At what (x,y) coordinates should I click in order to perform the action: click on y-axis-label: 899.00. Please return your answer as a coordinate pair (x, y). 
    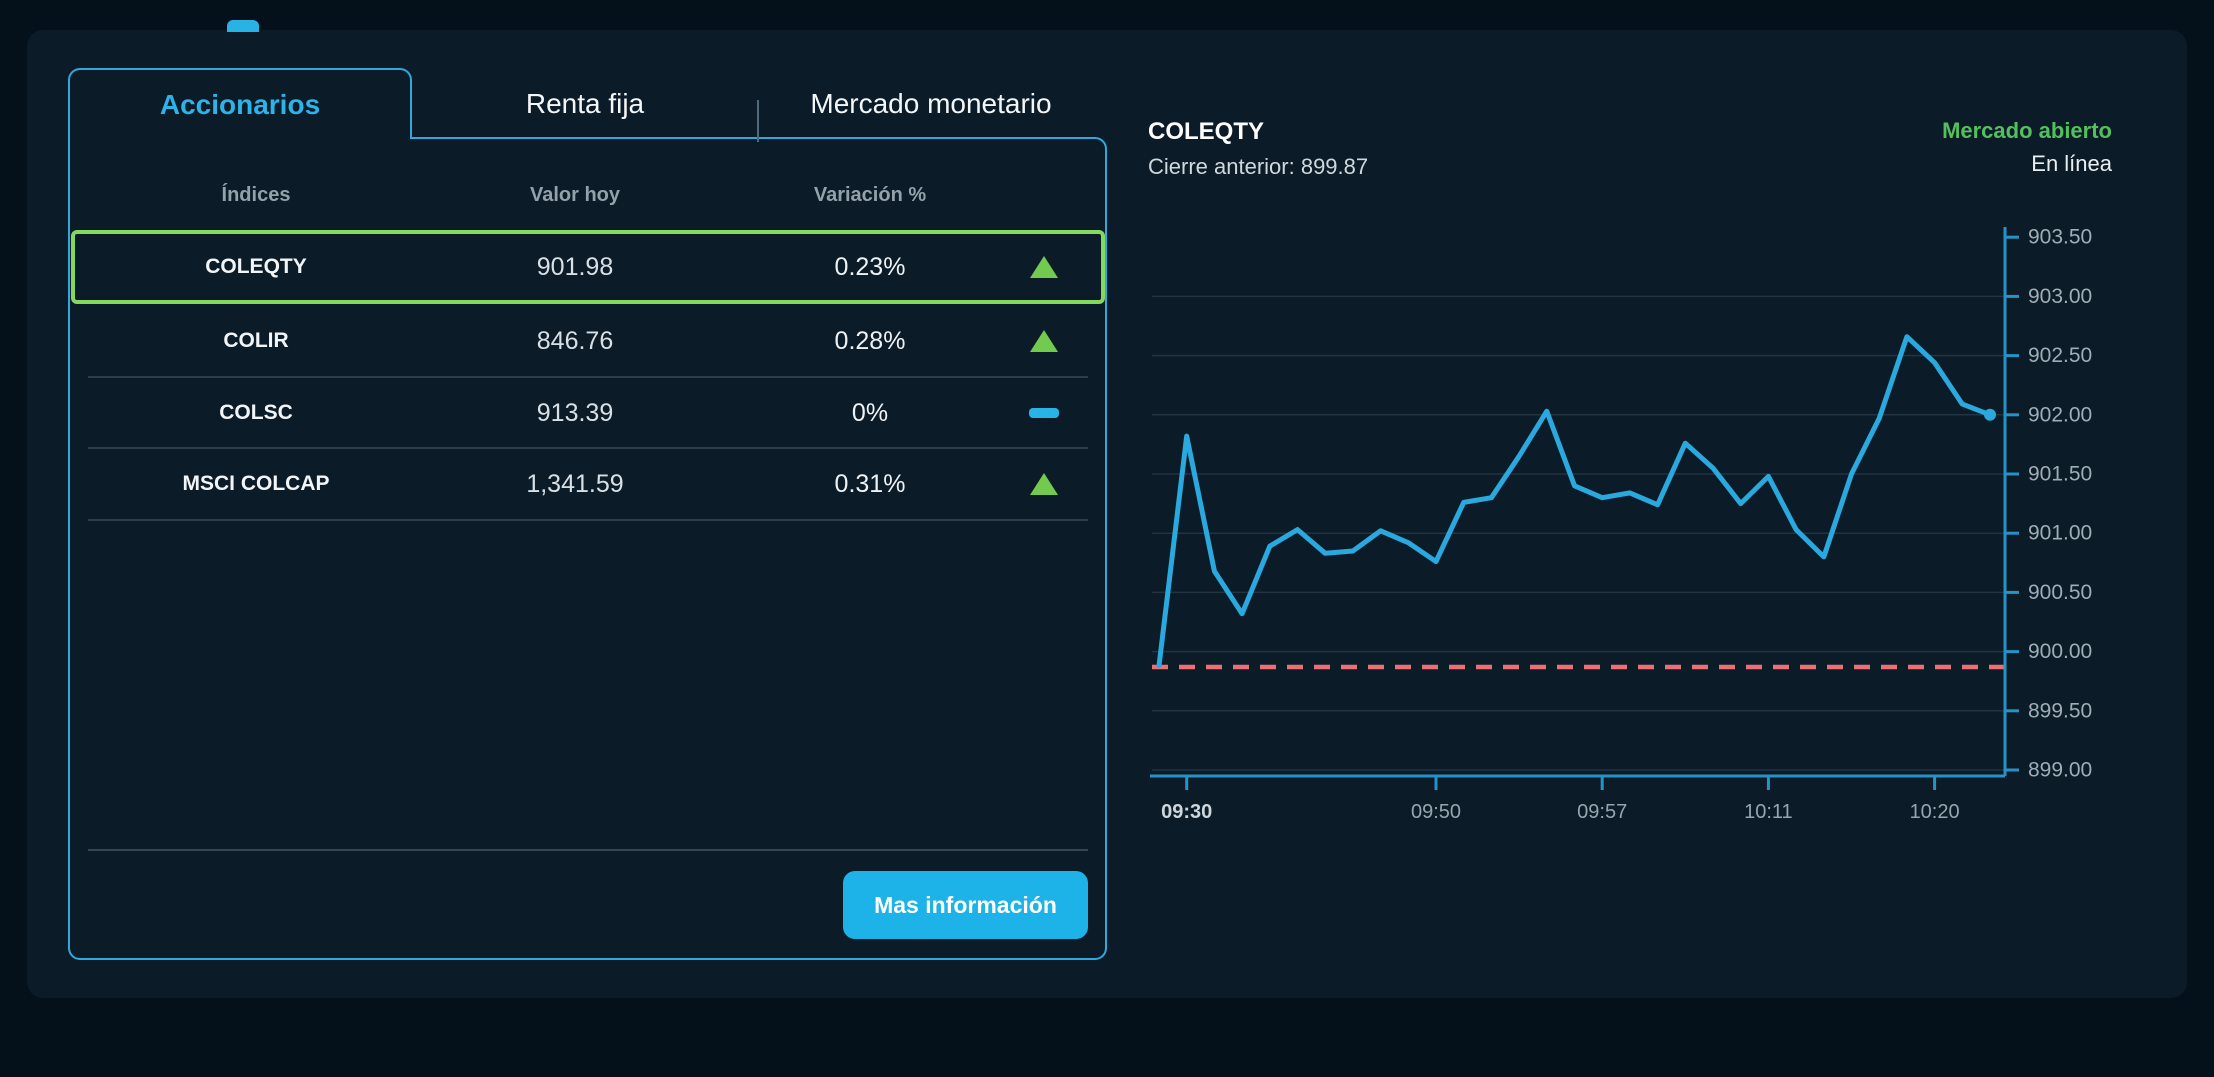
    Looking at the image, I should click on (2060, 770).